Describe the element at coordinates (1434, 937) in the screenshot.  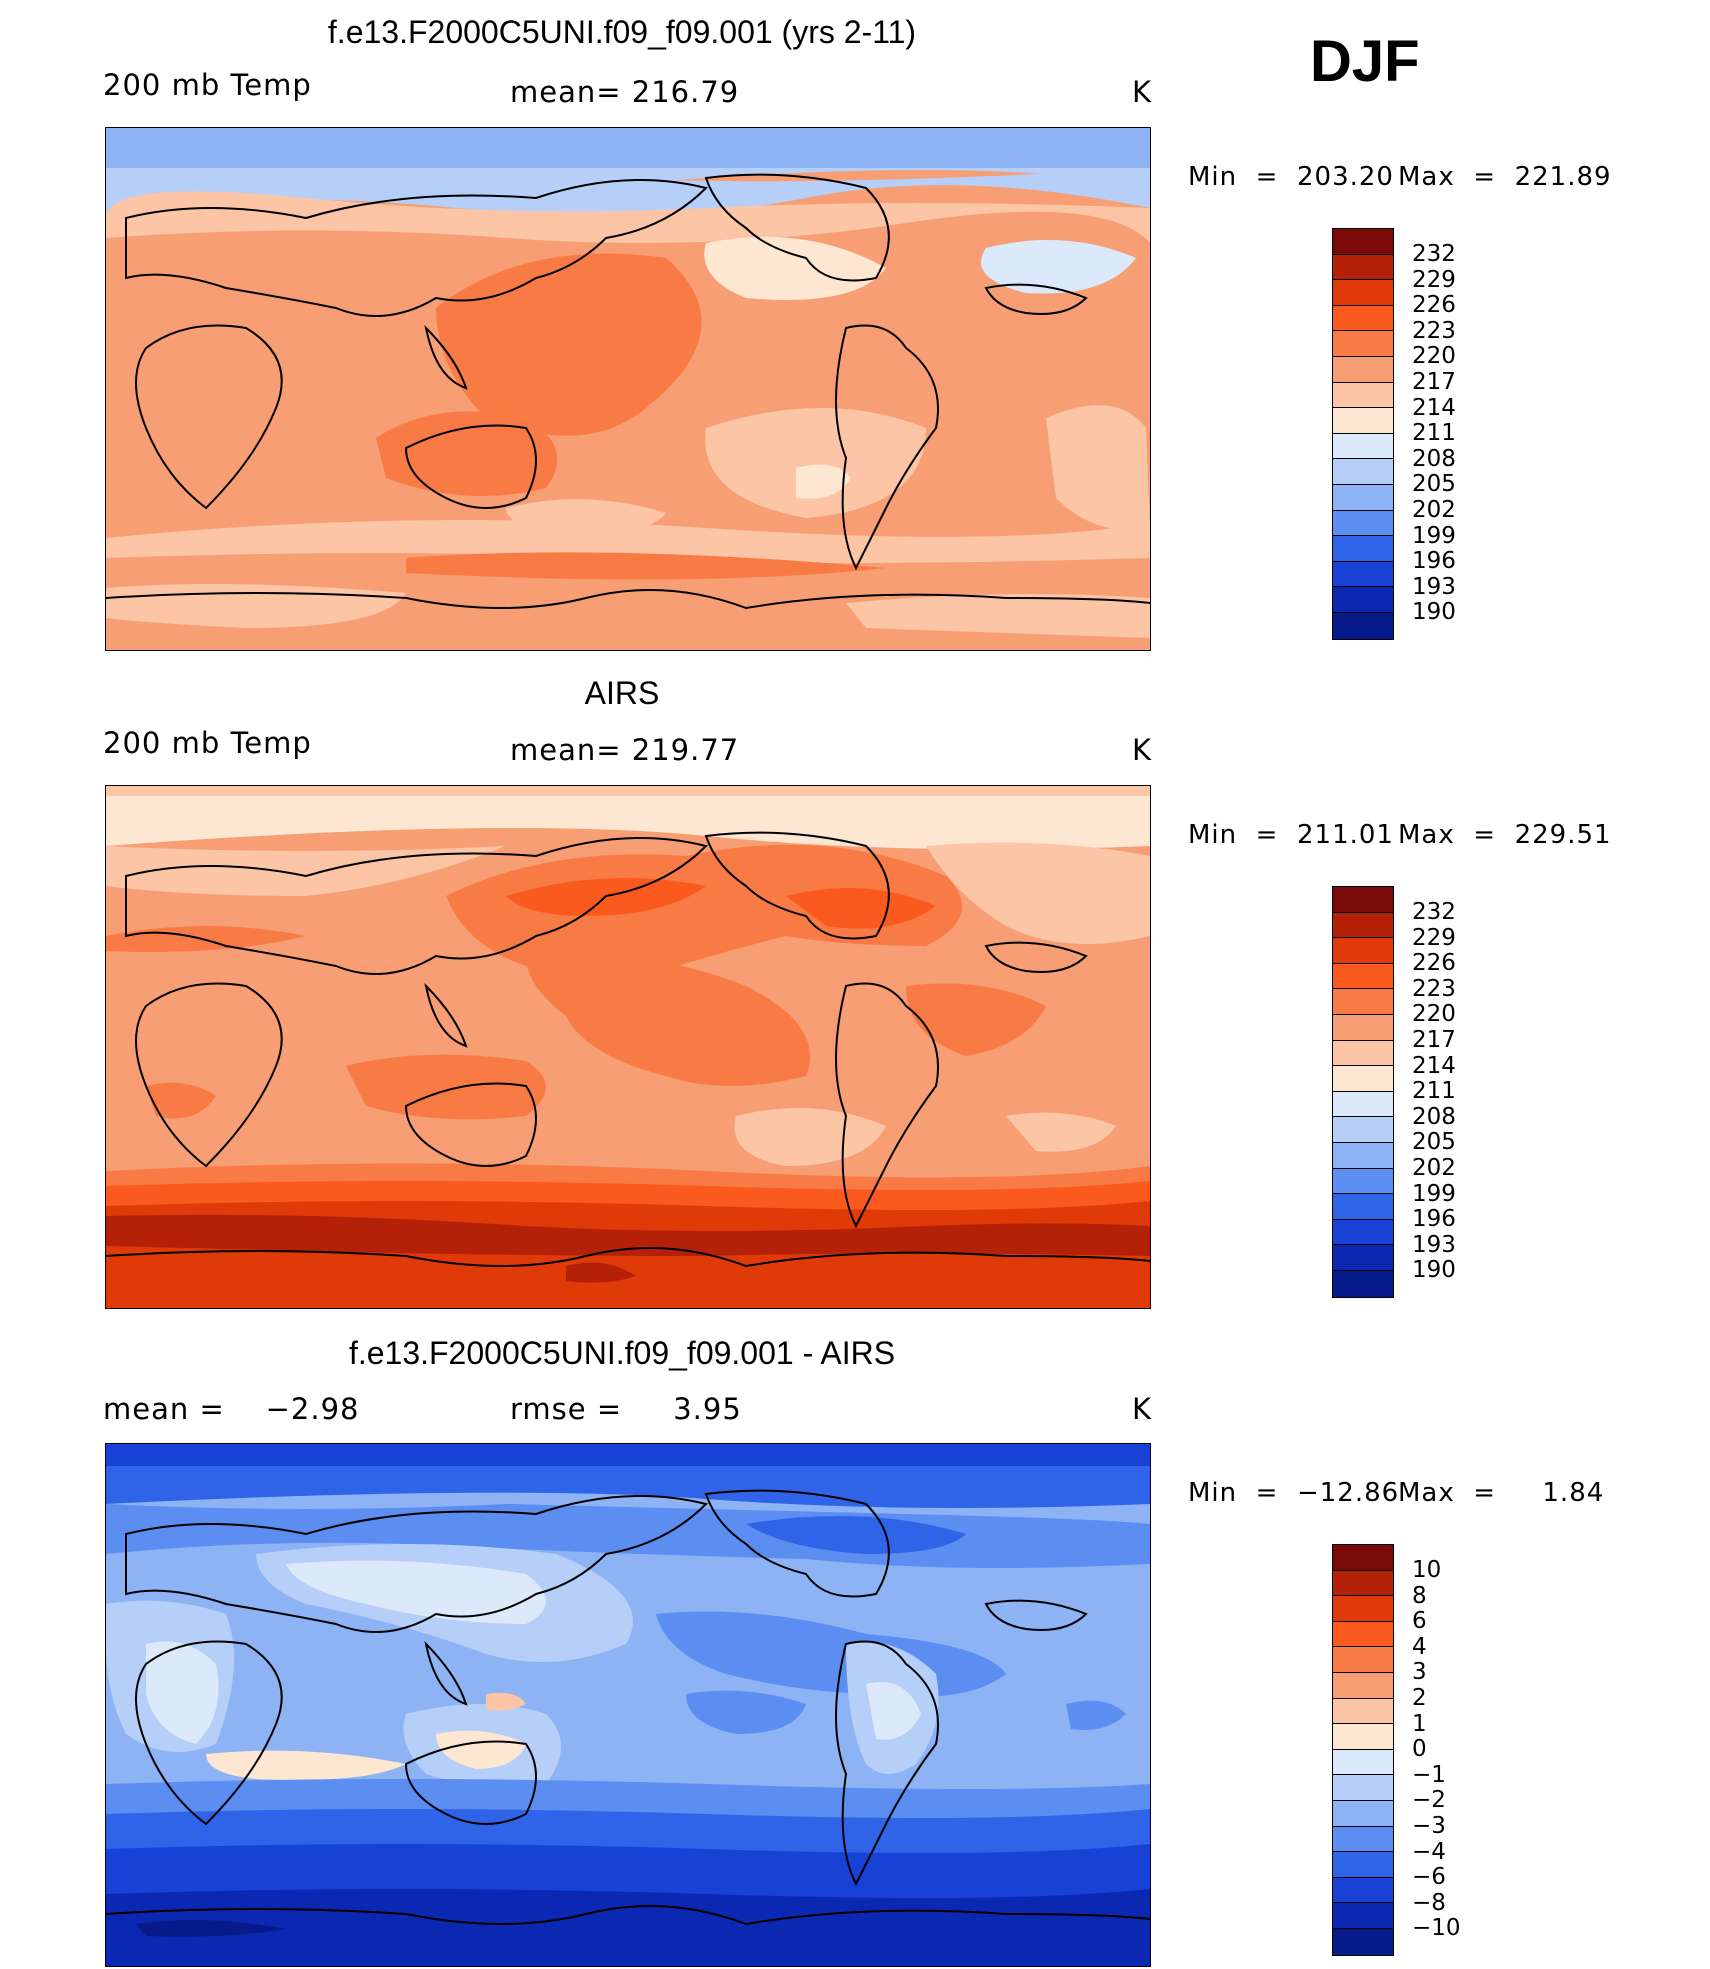
I see `panel-2-colorbar-tick: 229` at that location.